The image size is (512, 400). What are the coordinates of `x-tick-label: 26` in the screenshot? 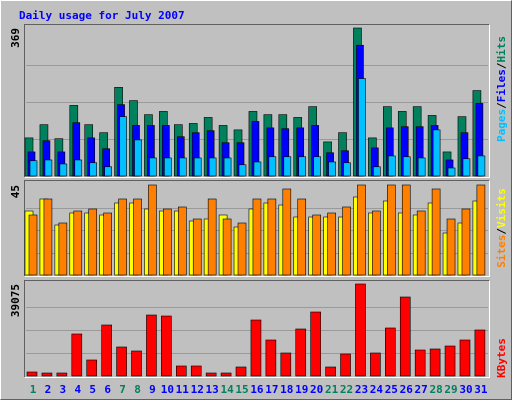 It's located at (407, 389).